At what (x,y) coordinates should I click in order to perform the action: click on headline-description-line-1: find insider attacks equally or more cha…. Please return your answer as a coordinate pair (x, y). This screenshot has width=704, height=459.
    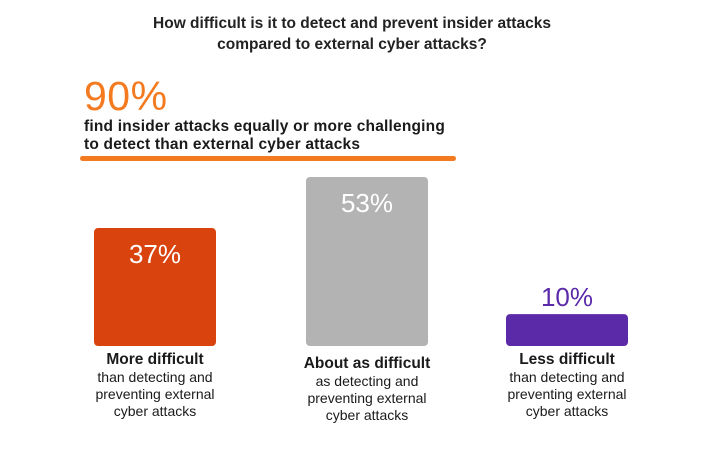
    Looking at the image, I should click on (265, 126).